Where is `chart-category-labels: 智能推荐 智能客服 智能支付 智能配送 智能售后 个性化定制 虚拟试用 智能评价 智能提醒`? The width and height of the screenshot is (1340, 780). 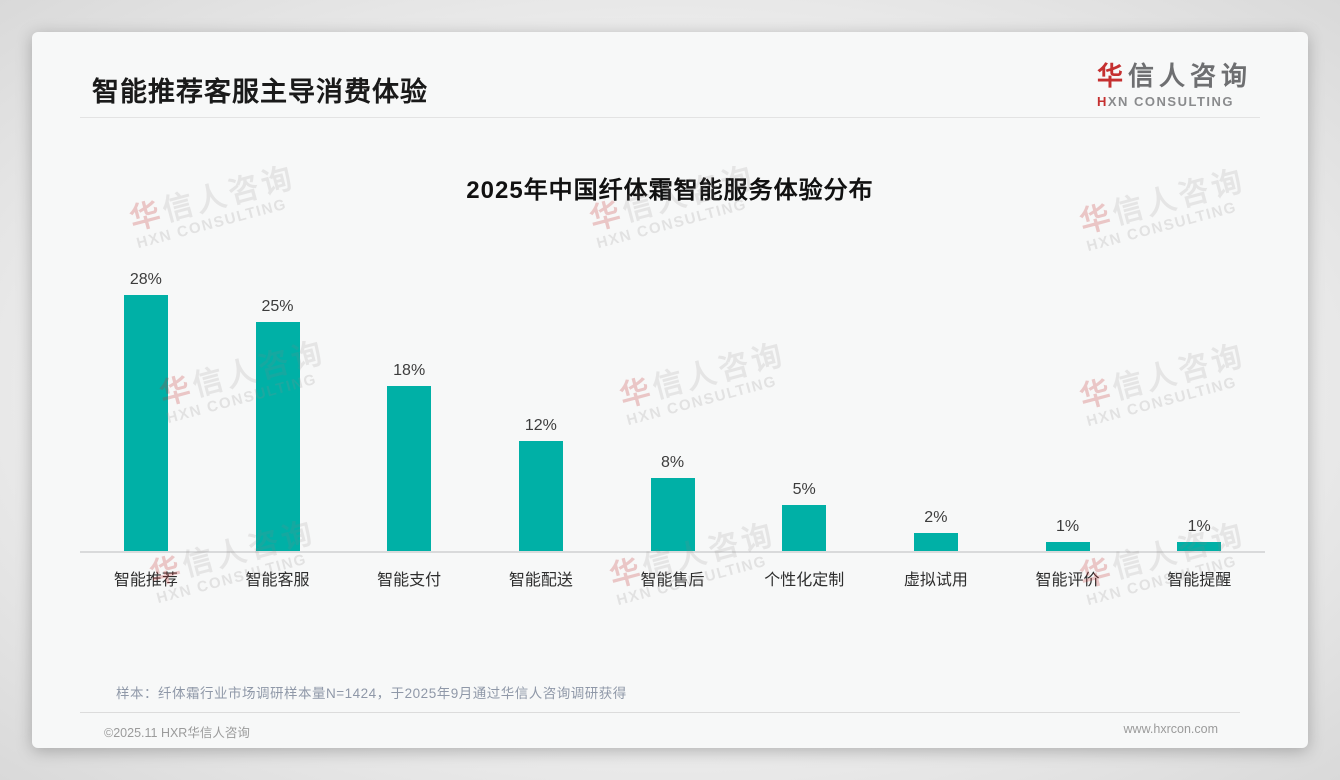
chart-category-labels: 智能推荐 智能客服 智能支付 智能配送 智能售后 个性化定制 虚拟试用 智能评价 智能提醒 is located at coordinates (672, 578).